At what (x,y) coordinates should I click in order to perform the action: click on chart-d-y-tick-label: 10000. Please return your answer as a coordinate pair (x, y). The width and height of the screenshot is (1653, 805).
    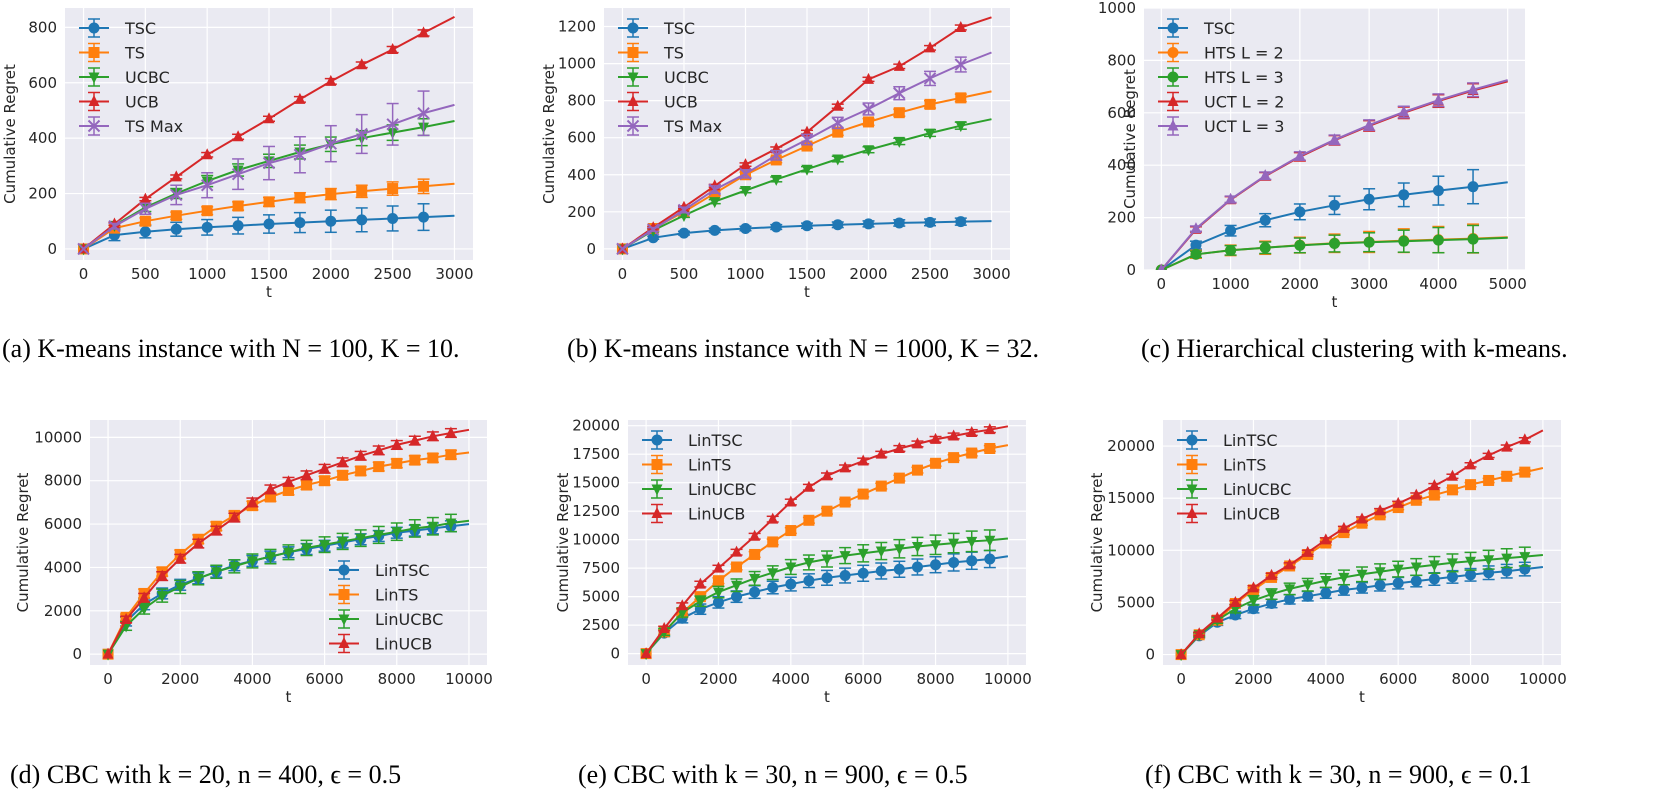
    Looking at the image, I should click on (58, 437).